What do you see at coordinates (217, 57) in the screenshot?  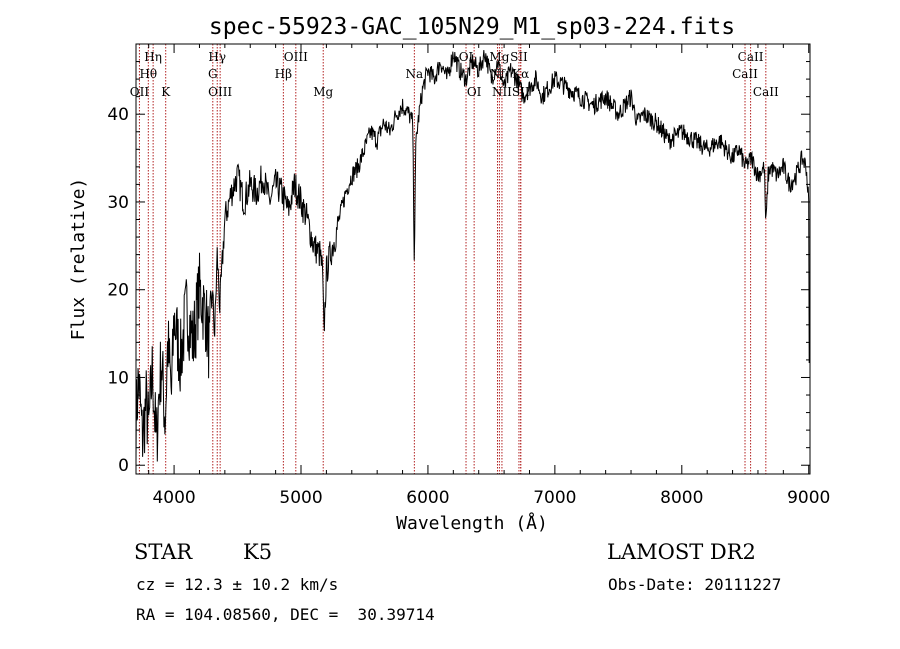 I see `spectral-line-label: Hγ` at bounding box center [217, 57].